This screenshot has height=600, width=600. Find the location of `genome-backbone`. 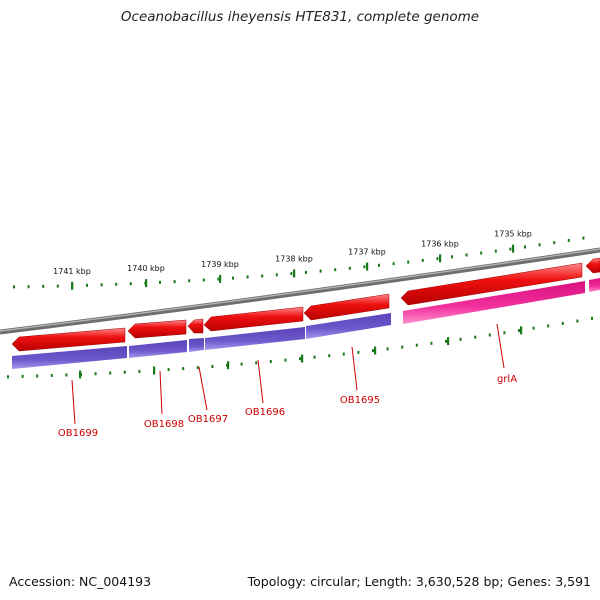

genome-backbone is located at coordinates (300, 291).